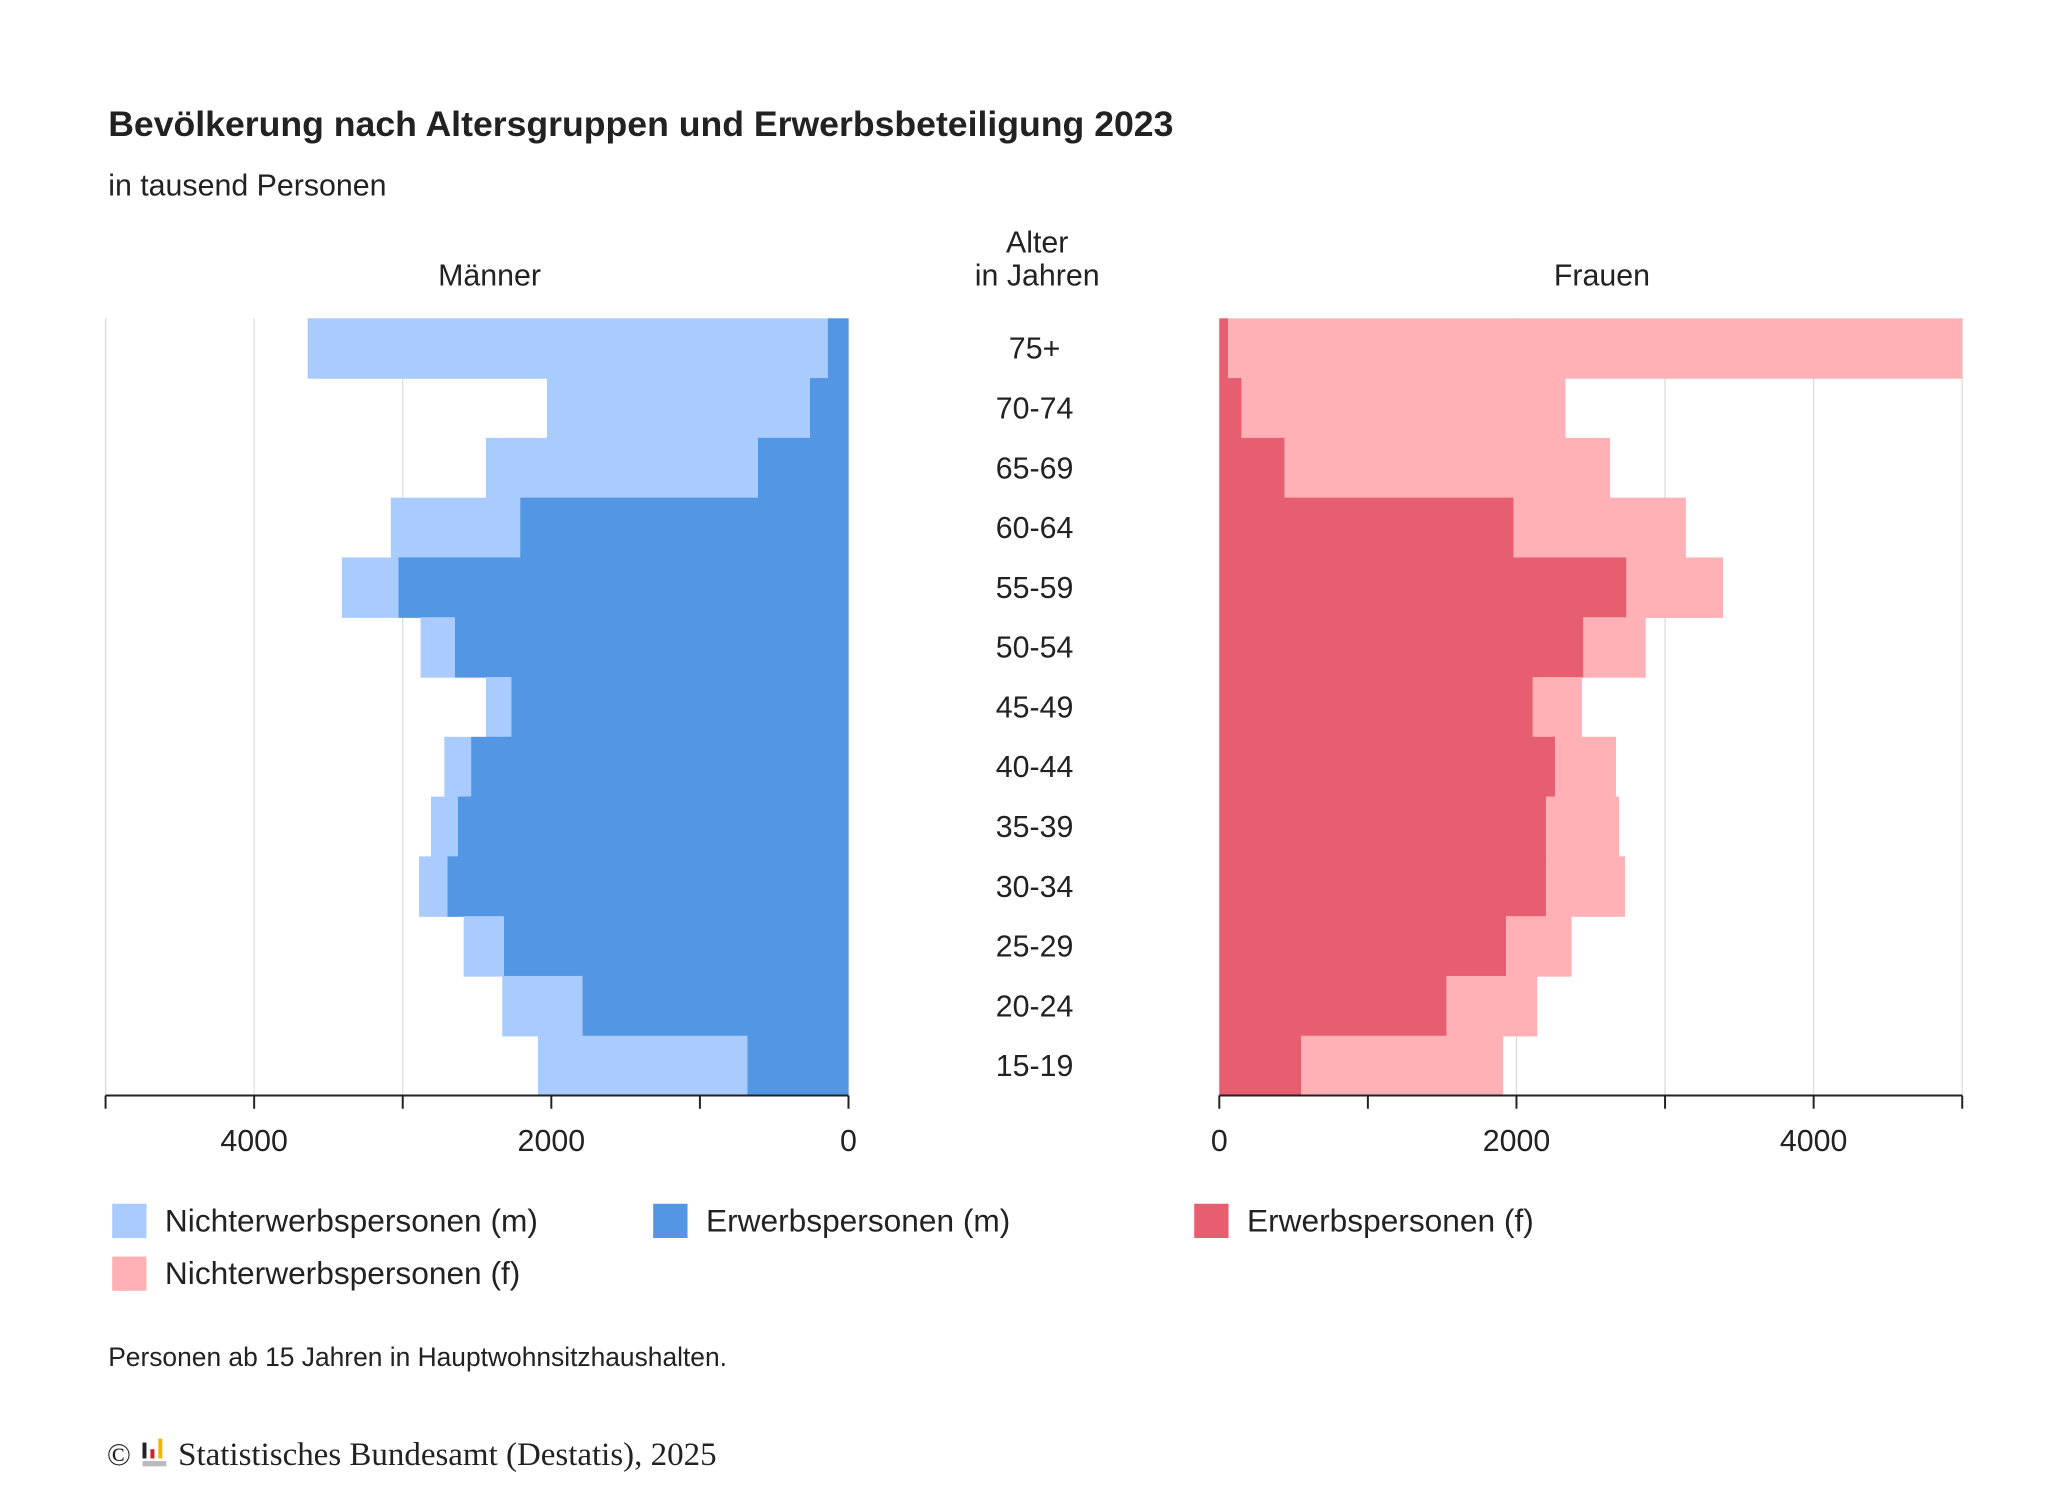 Image resolution: width=2048 pixels, height=1493 pixels. I want to click on panel-title-men: Männer, so click(489, 275).